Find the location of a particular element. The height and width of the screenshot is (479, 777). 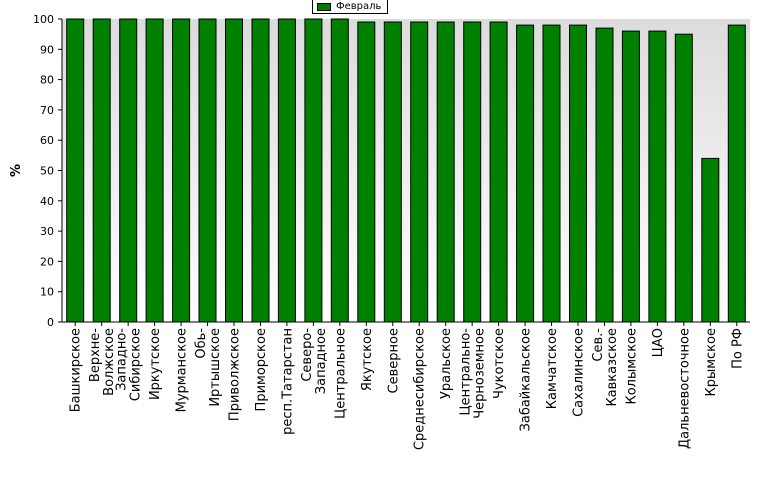

x-tick-label: Приволжское is located at coordinates (235, 374).